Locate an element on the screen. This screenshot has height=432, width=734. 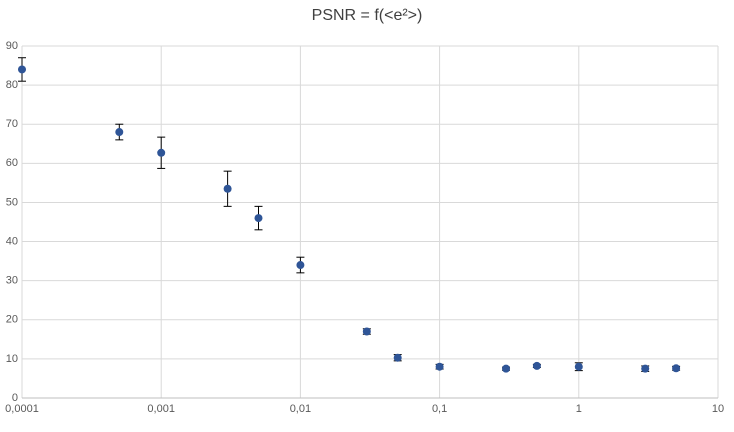
y-tick-label: 50 is located at coordinates (12, 202).